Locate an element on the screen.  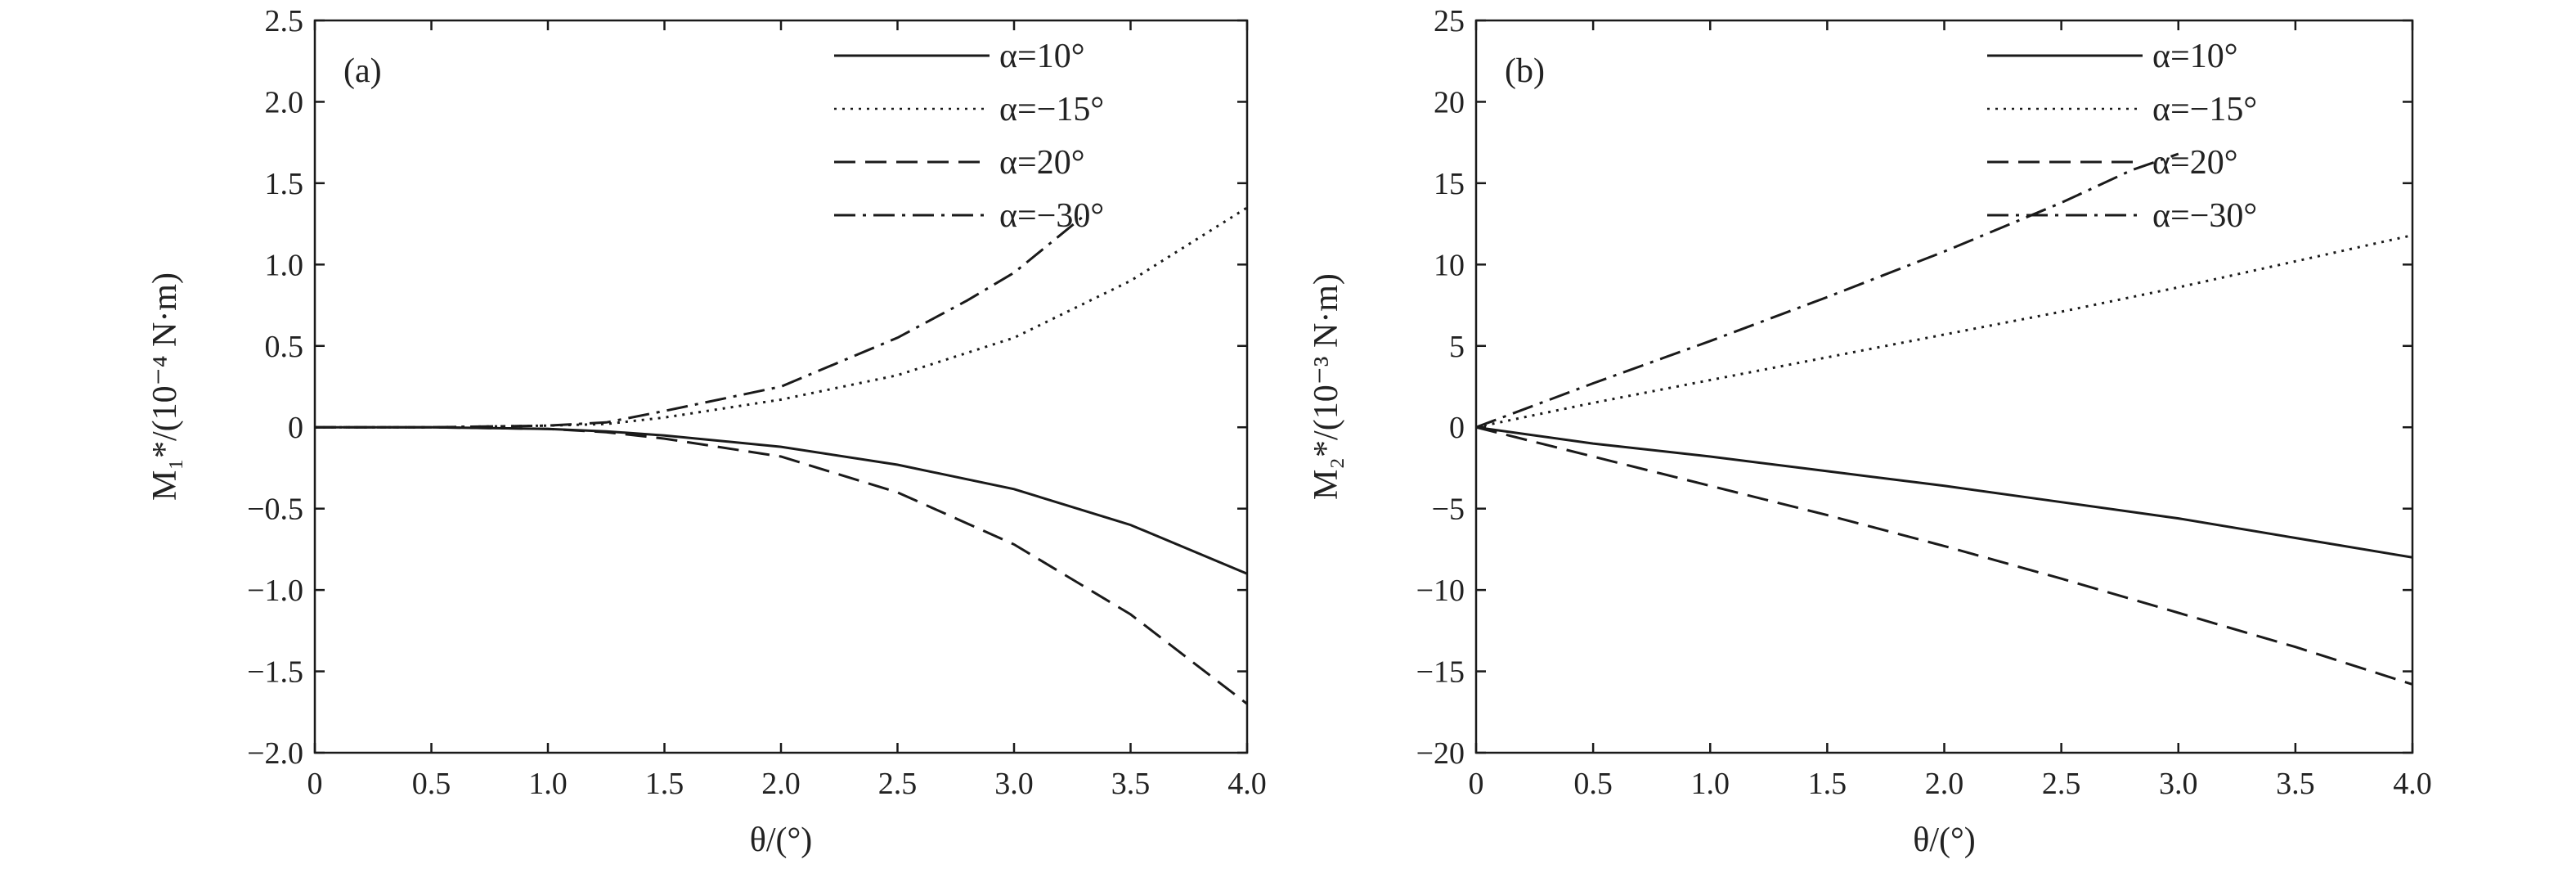
y-tick-label: 20 is located at coordinates (1449, 102).